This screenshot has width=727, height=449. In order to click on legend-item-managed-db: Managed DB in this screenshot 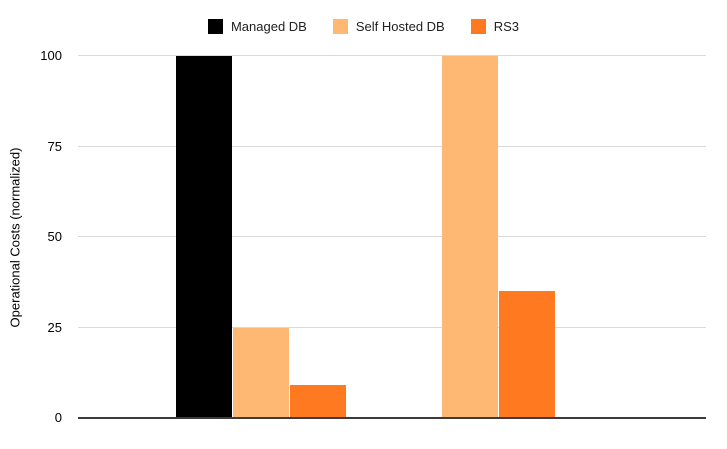, I will do `click(257, 26)`.